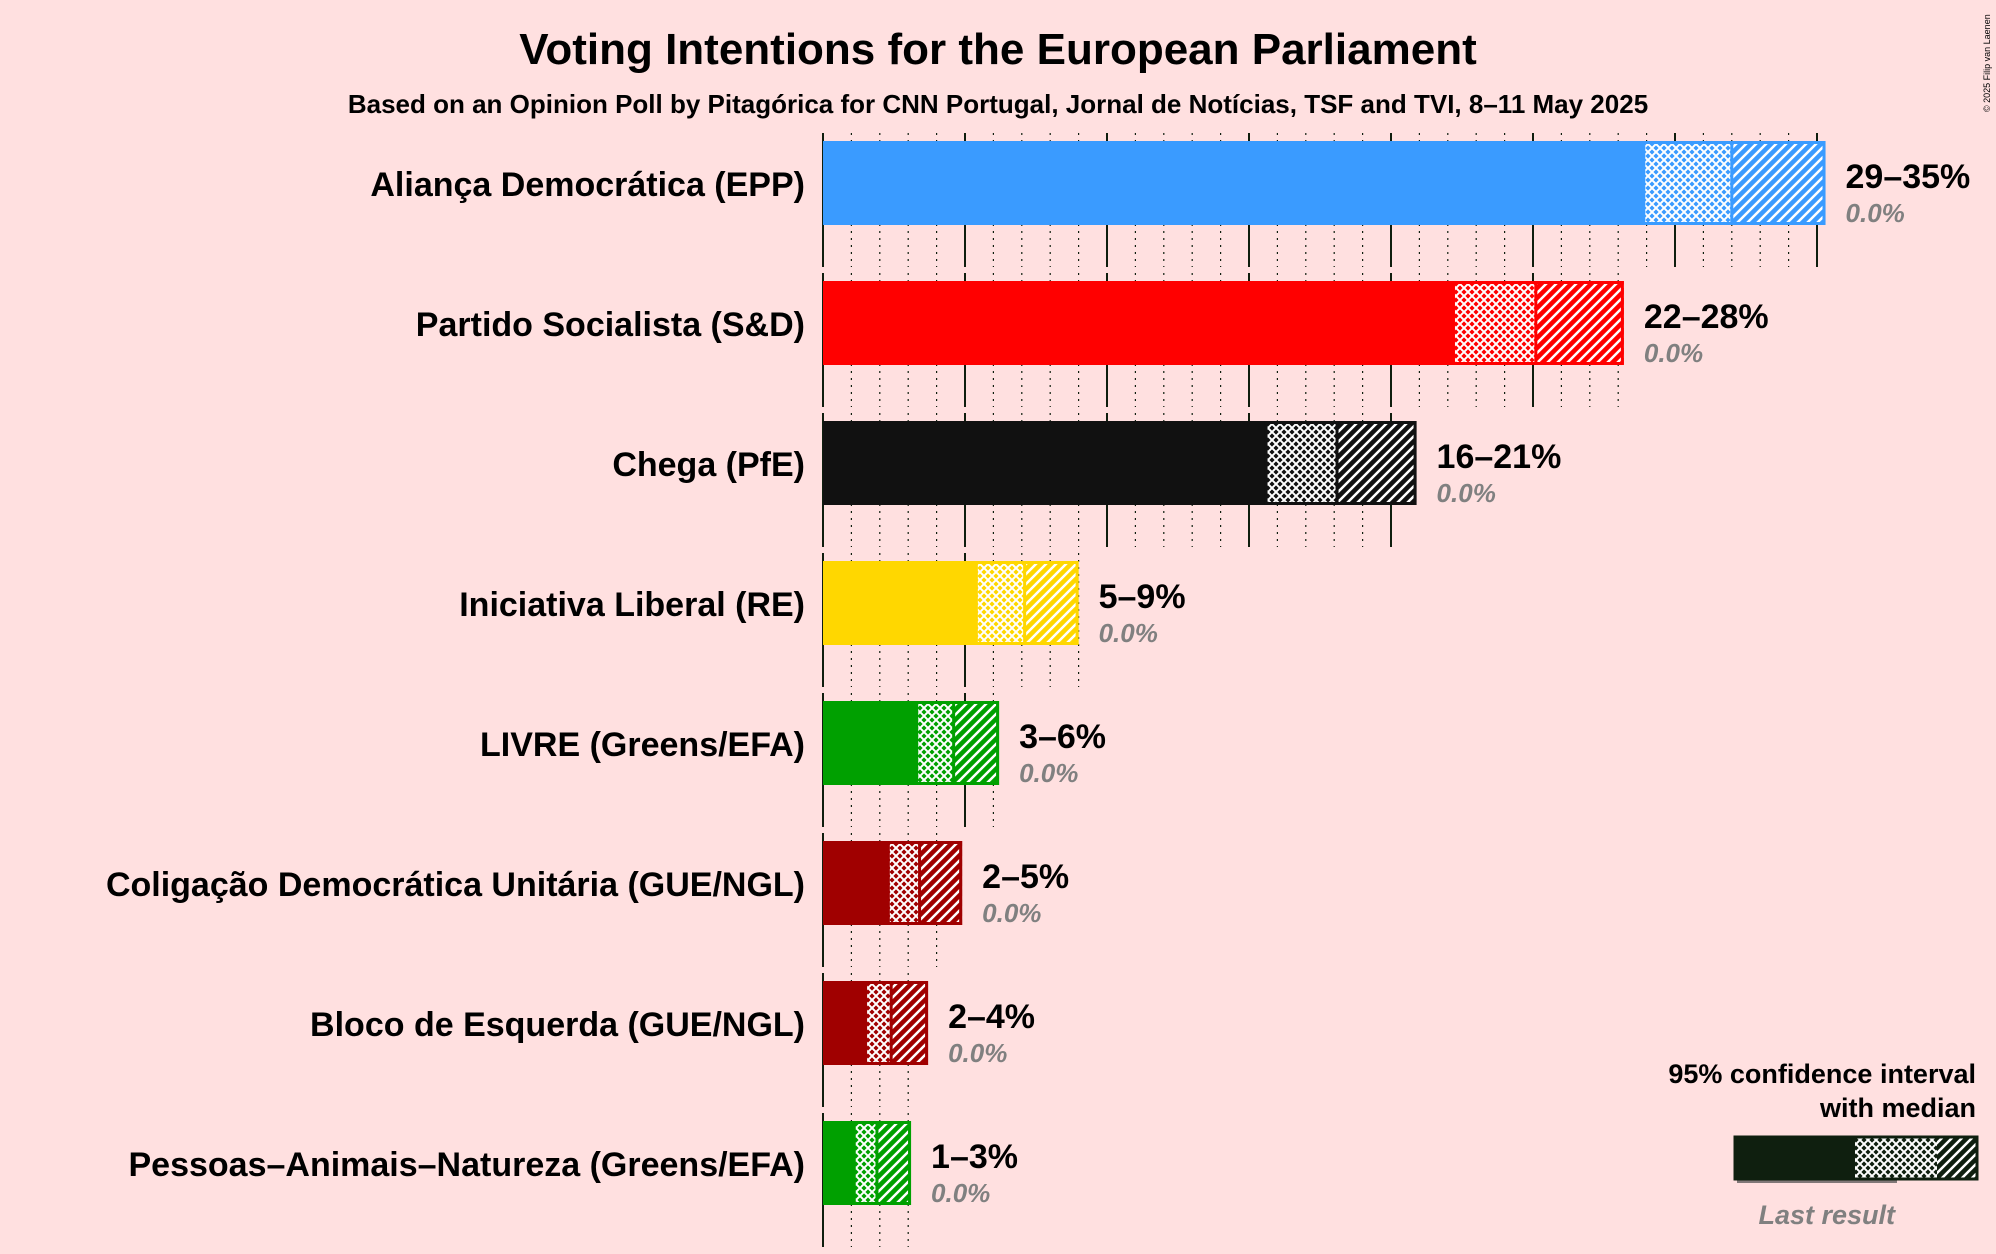 The height and width of the screenshot is (1254, 1996). I want to click on party-label: Bloco de Esquerda (GUE/NGL), so click(557, 1025).